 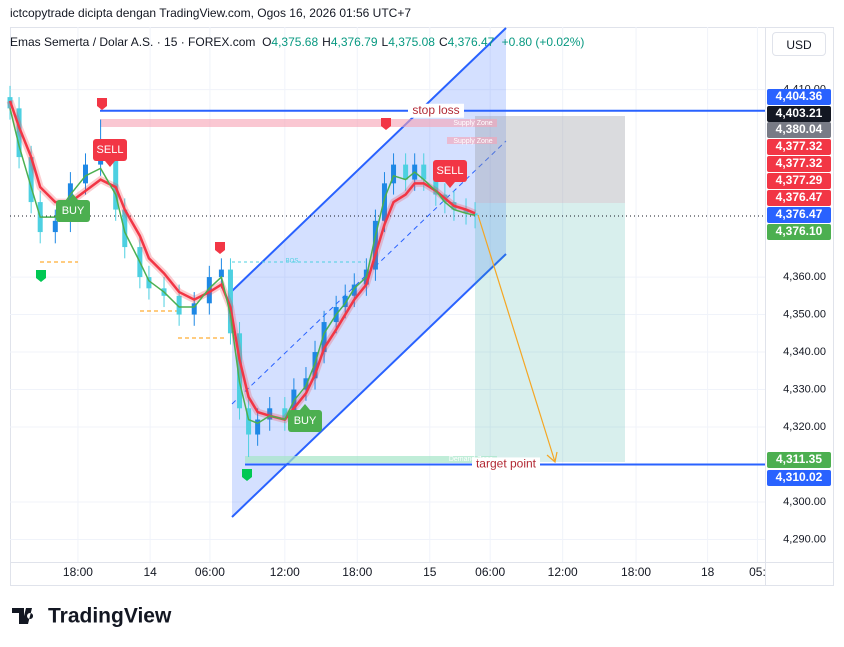 I want to click on zone-label: Demand Zone, so click(x=471, y=459).